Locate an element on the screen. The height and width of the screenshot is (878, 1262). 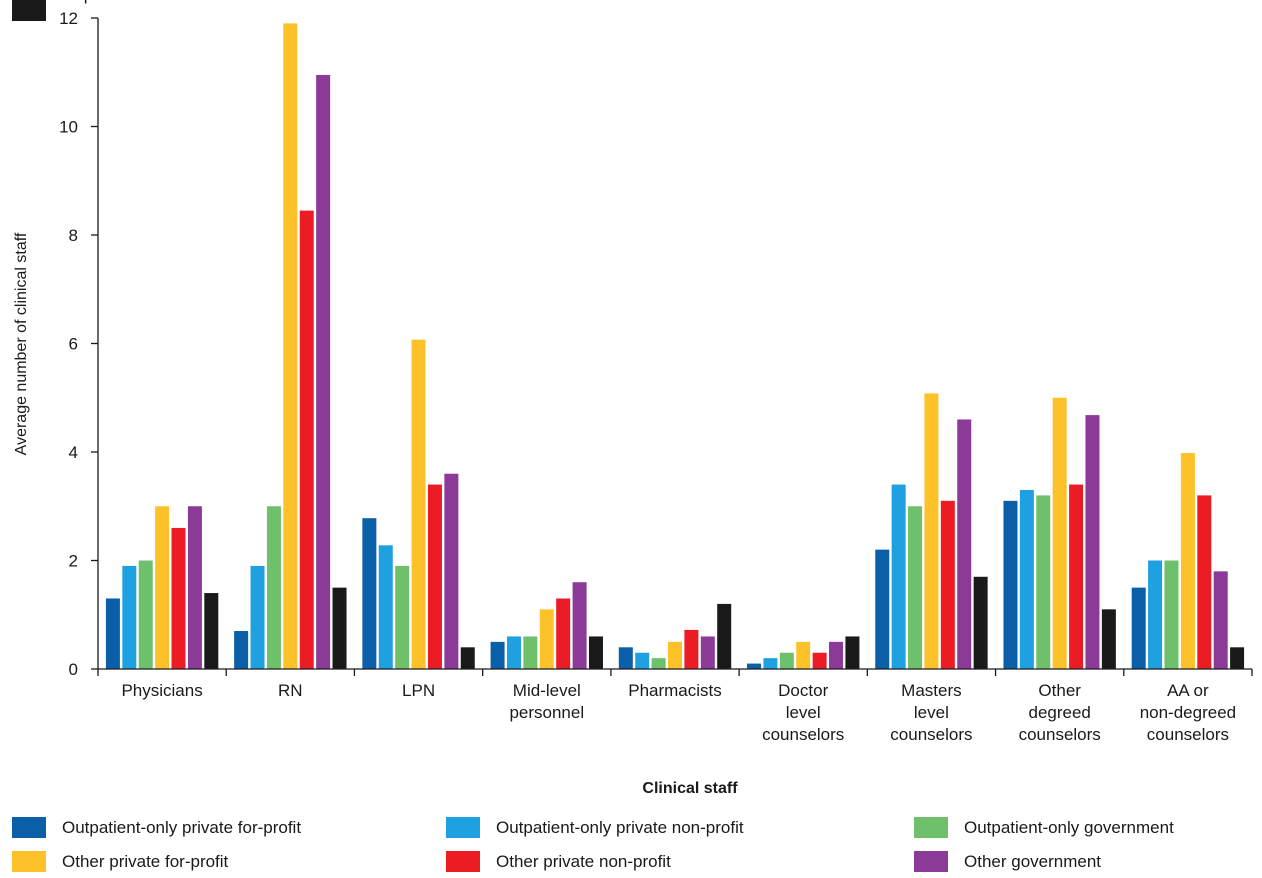
x-tick-label-line: level is located at coordinates (931, 712).